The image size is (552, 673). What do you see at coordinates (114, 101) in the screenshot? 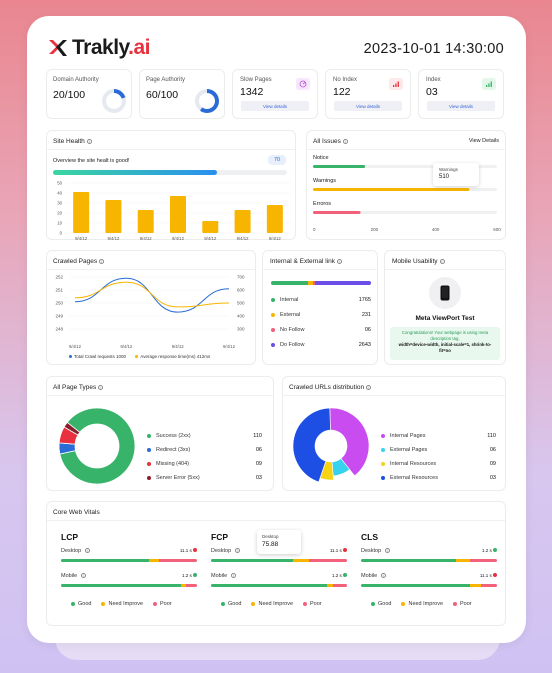
I see `domain-authority-gauge` at bounding box center [114, 101].